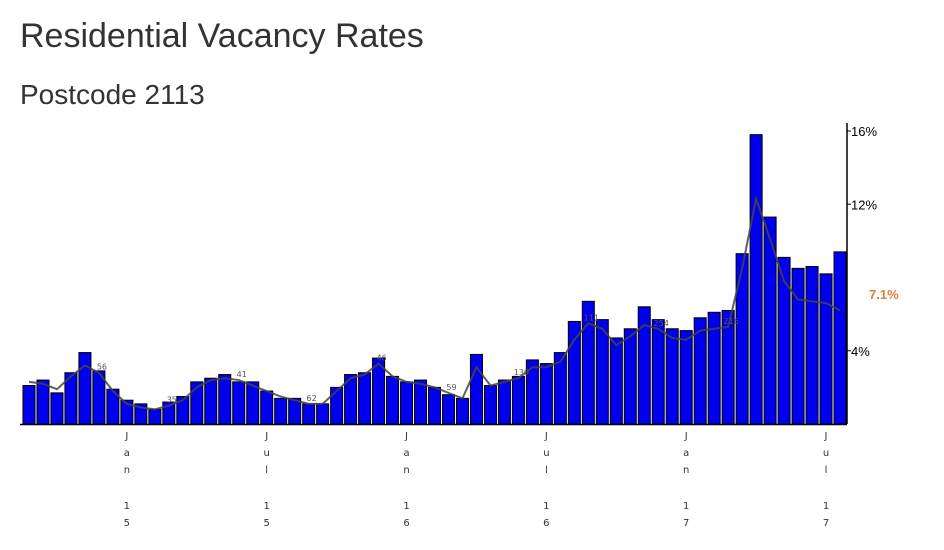  What do you see at coordinates (127, 480) in the screenshot?
I see `x-tick-label: Jan 1 5` at bounding box center [127, 480].